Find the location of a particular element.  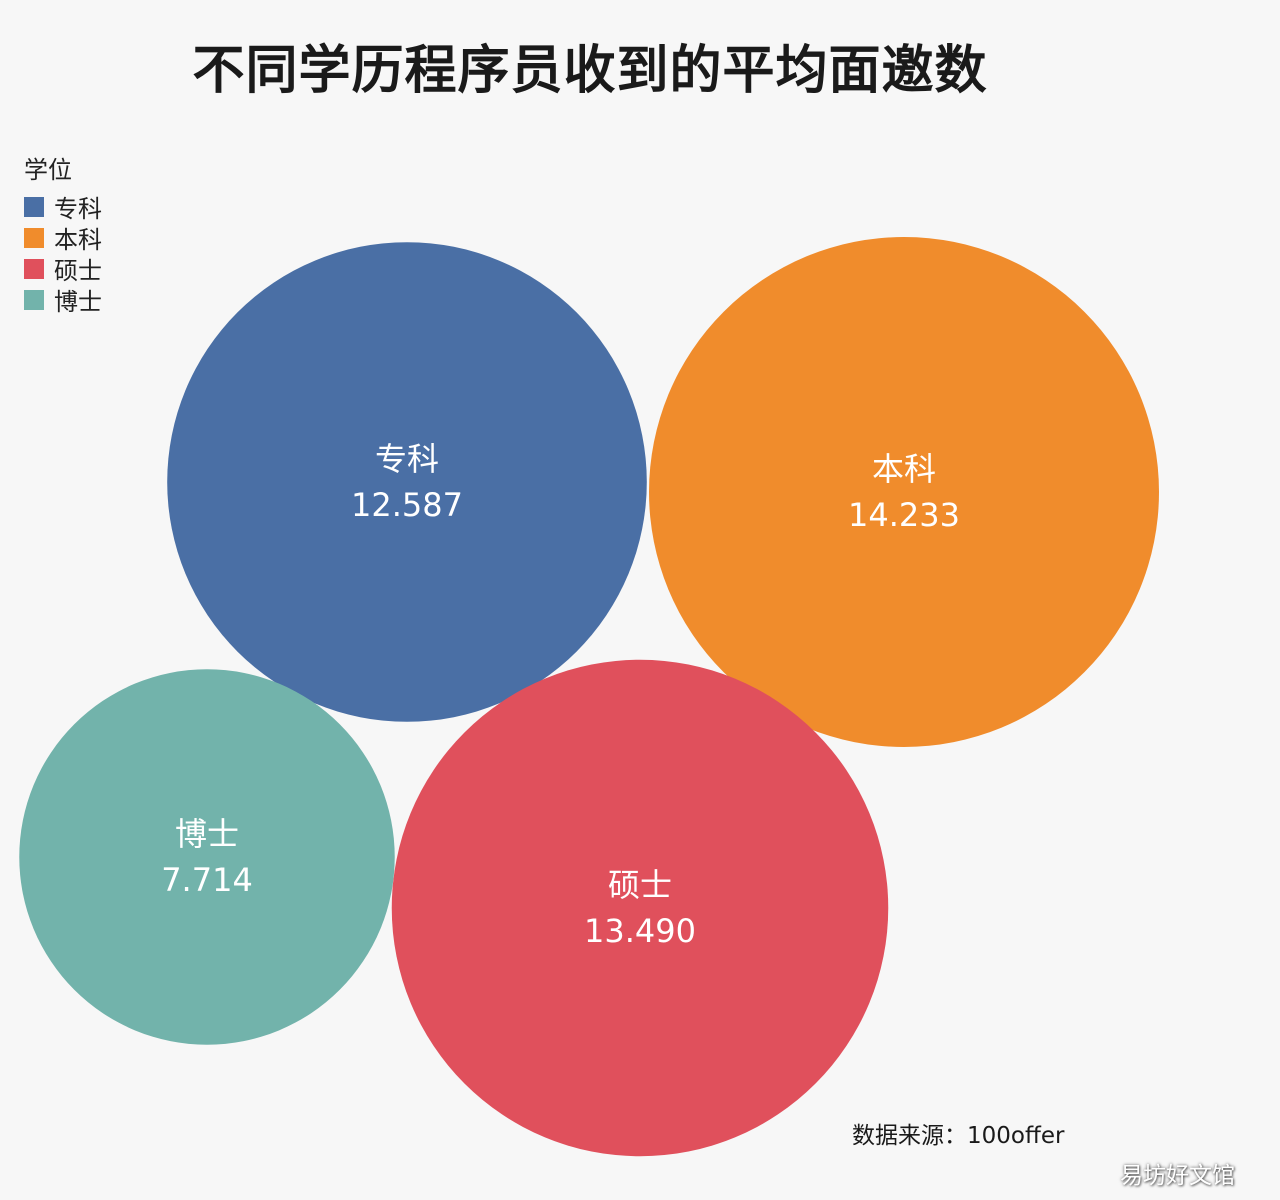

bubble-label-zhuanke: 专科 is located at coordinates (407, 459).